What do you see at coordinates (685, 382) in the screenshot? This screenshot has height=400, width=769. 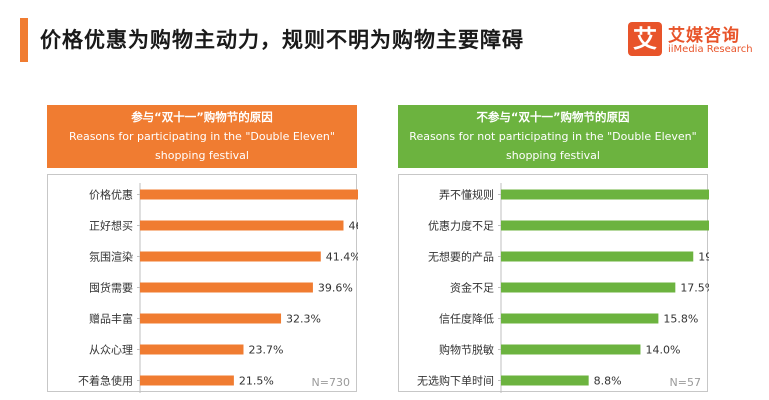 I see `right-sample-size: N=57` at bounding box center [685, 382].